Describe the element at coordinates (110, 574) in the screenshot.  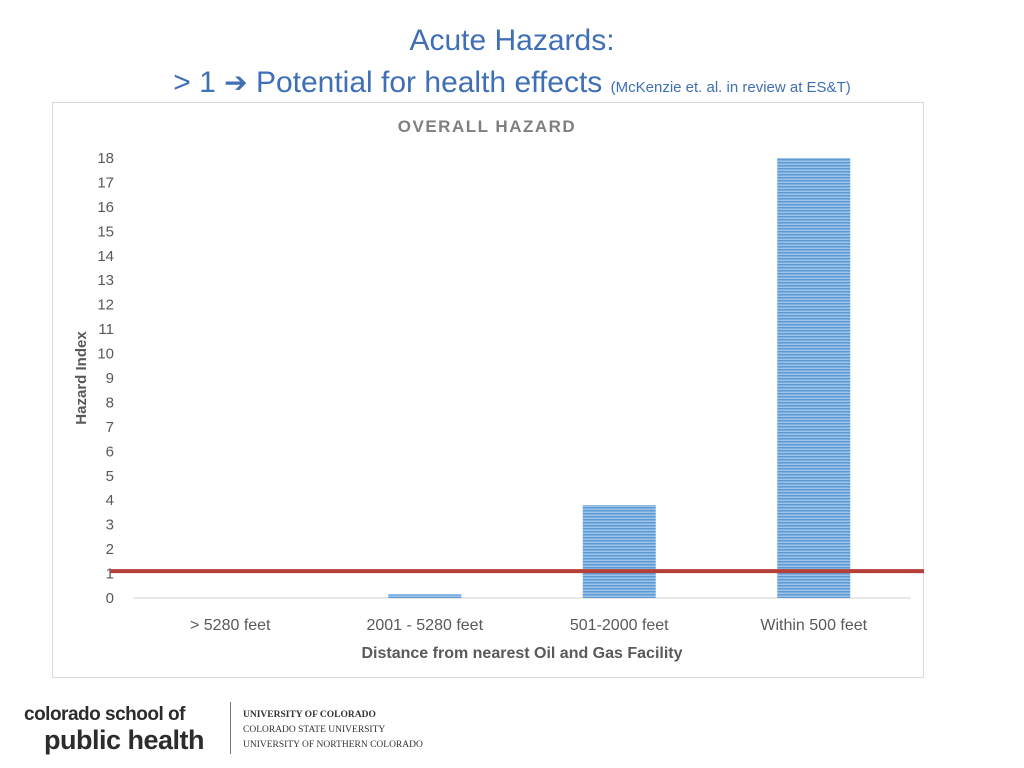
I see `y-tick-label: 1` at that location.